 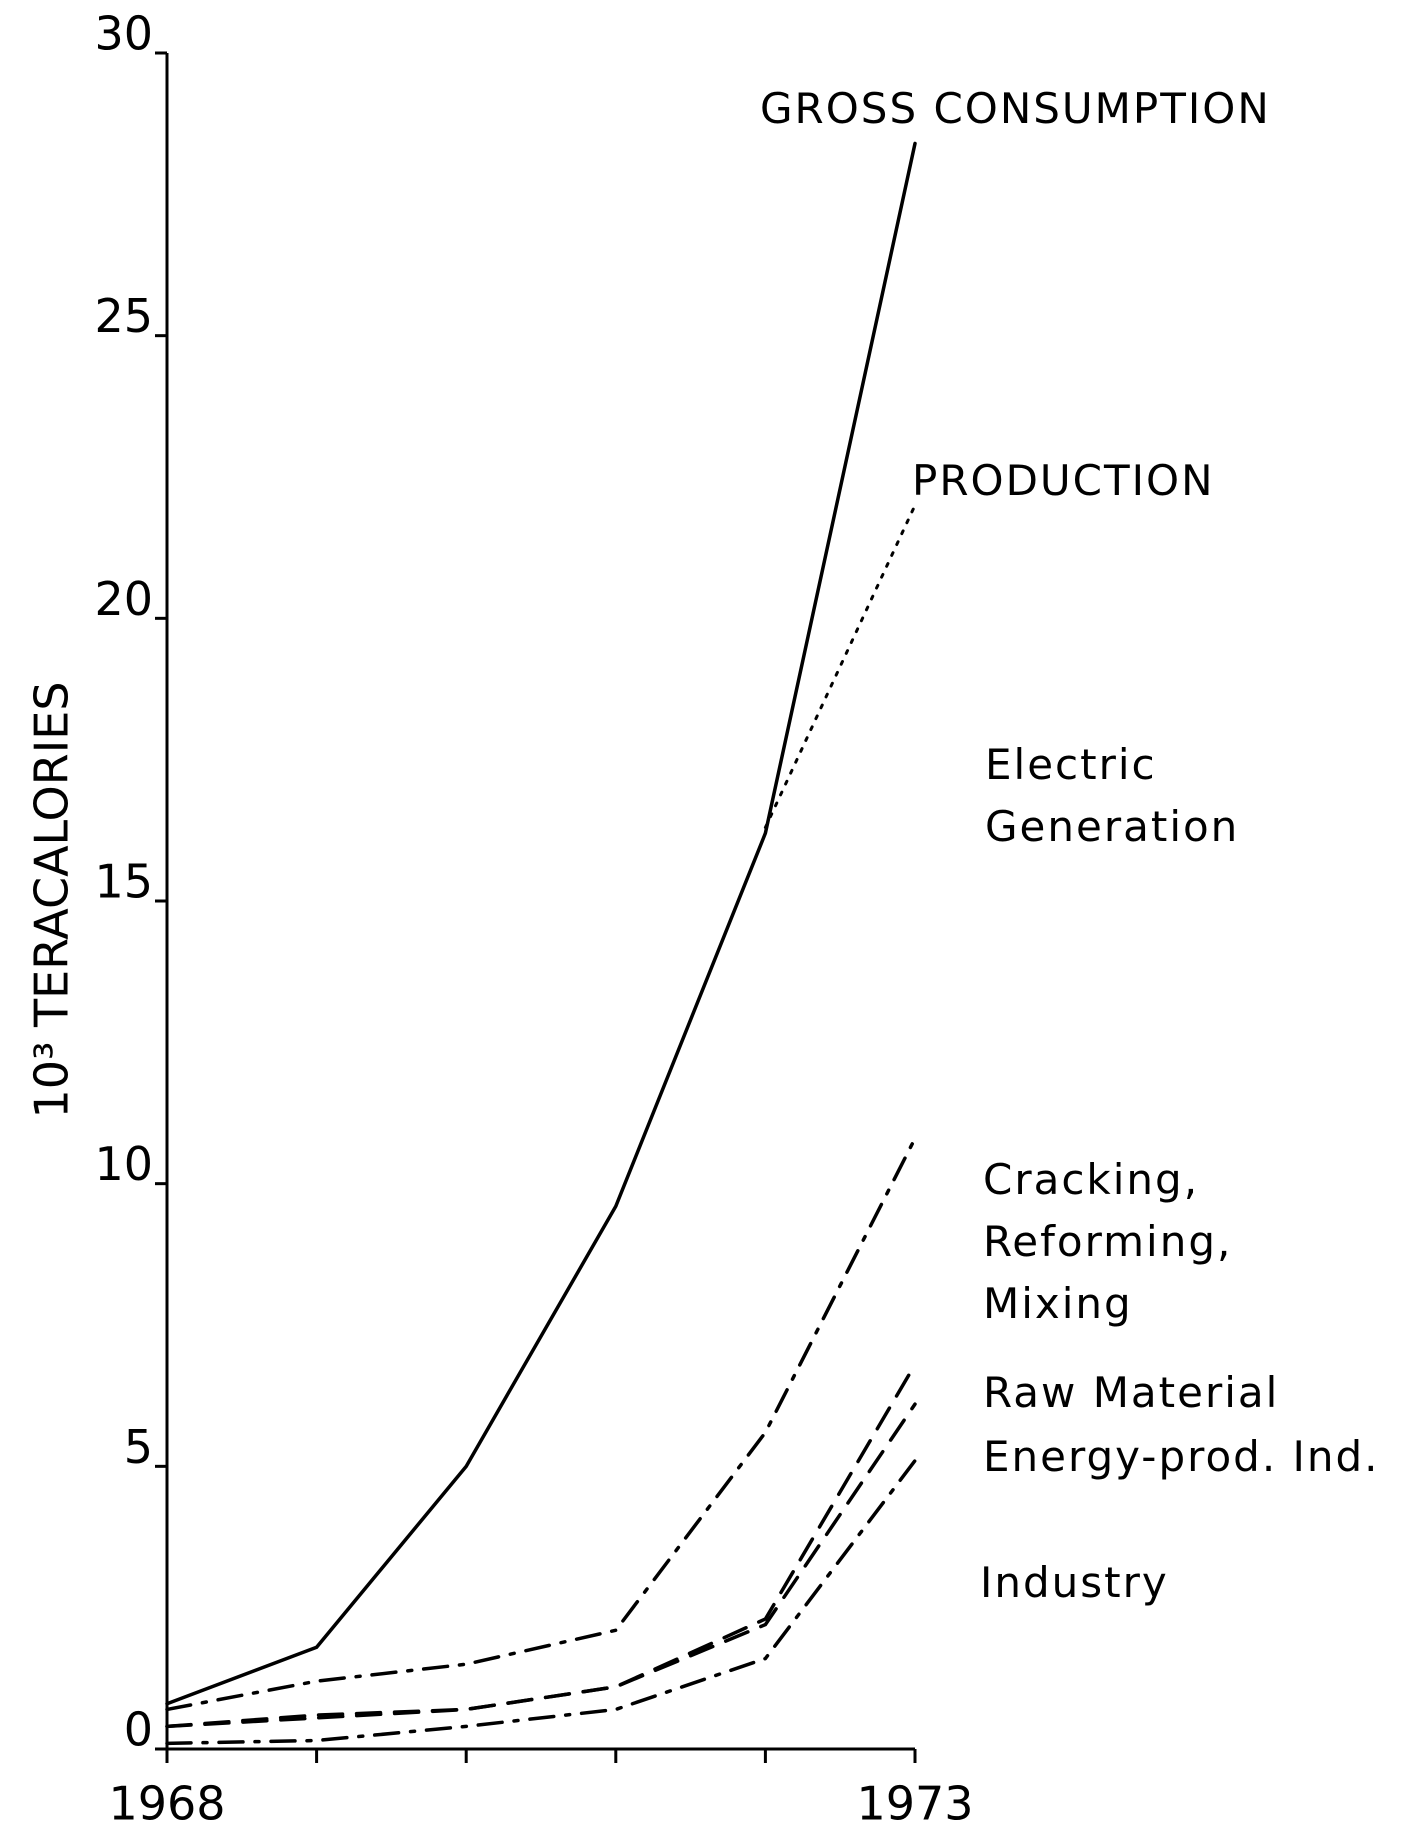 I want to click on legend-label: PRODUCTION, so click(x=1063, y=480).